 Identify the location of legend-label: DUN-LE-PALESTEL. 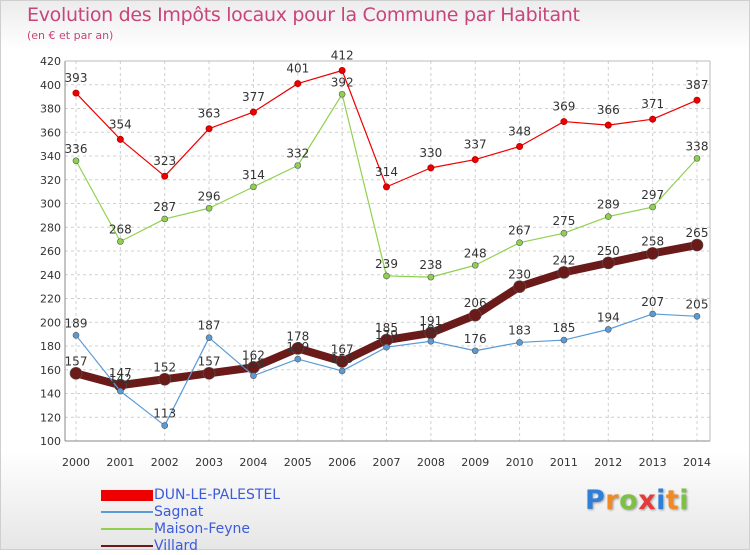
(217, 495).